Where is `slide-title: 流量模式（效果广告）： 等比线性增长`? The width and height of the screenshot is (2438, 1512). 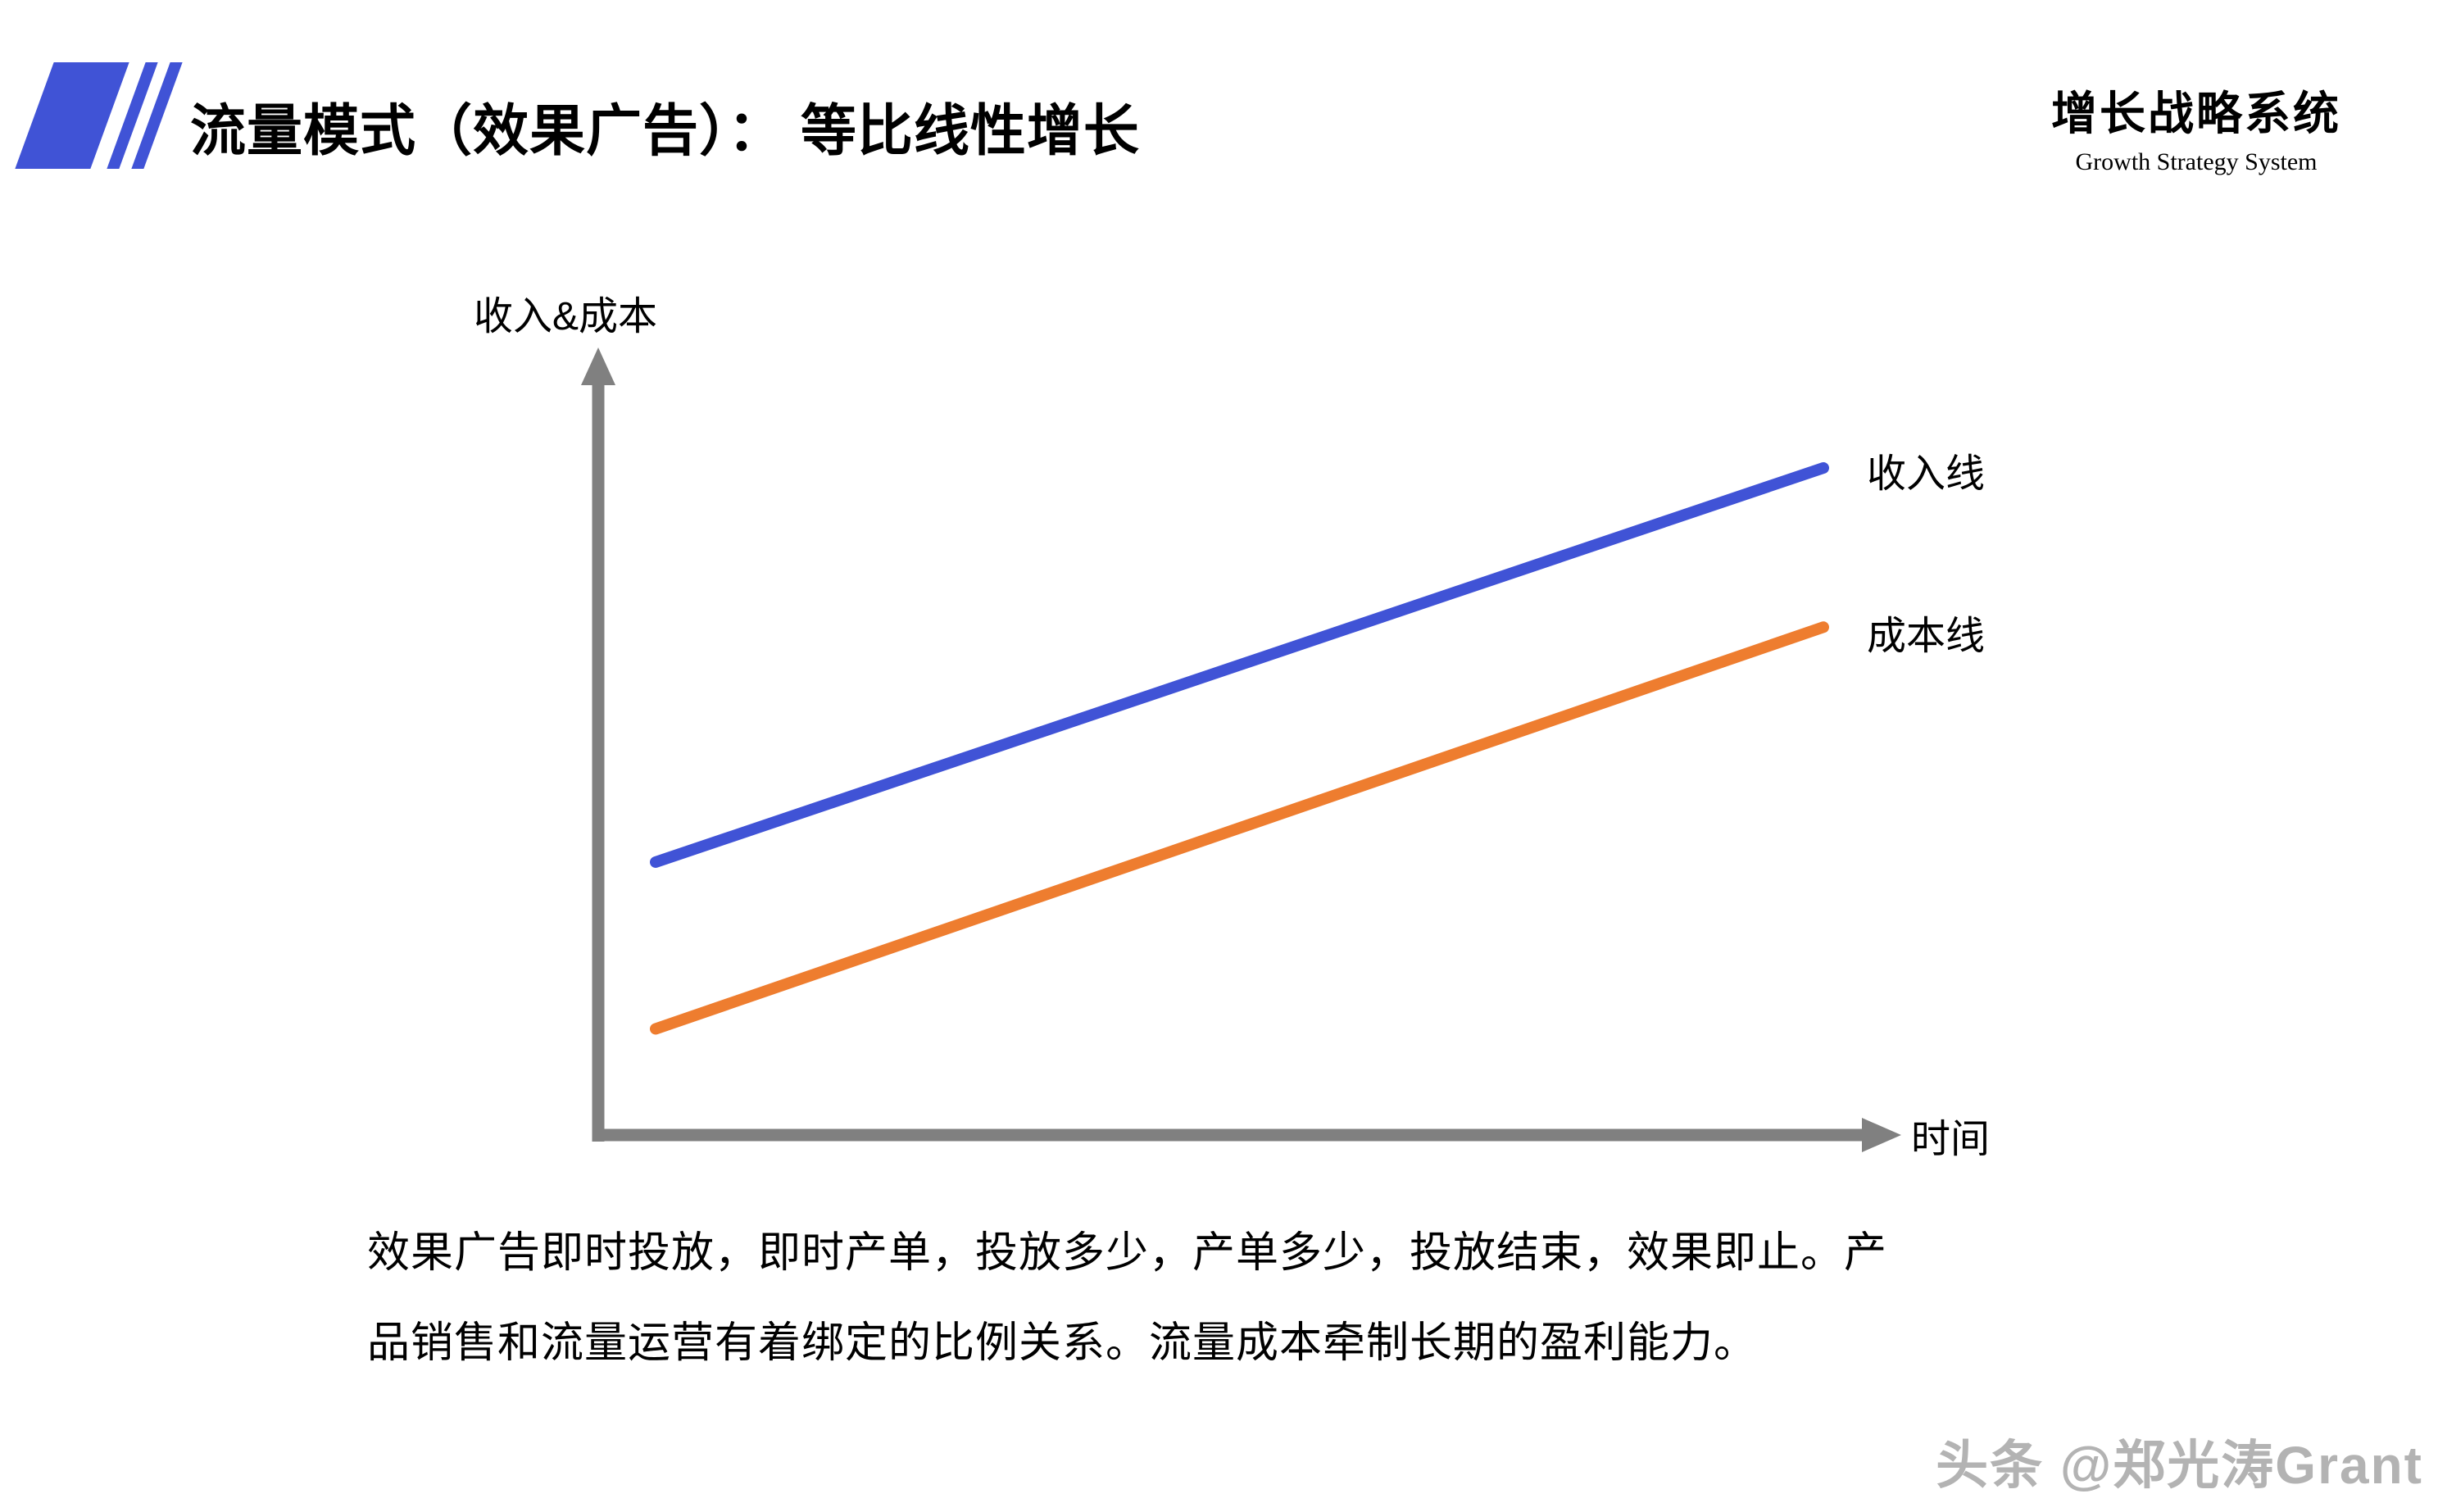 slide-title: 流量模式（效果广告）： 等比线性增长 is located at coordinates (665, 131).